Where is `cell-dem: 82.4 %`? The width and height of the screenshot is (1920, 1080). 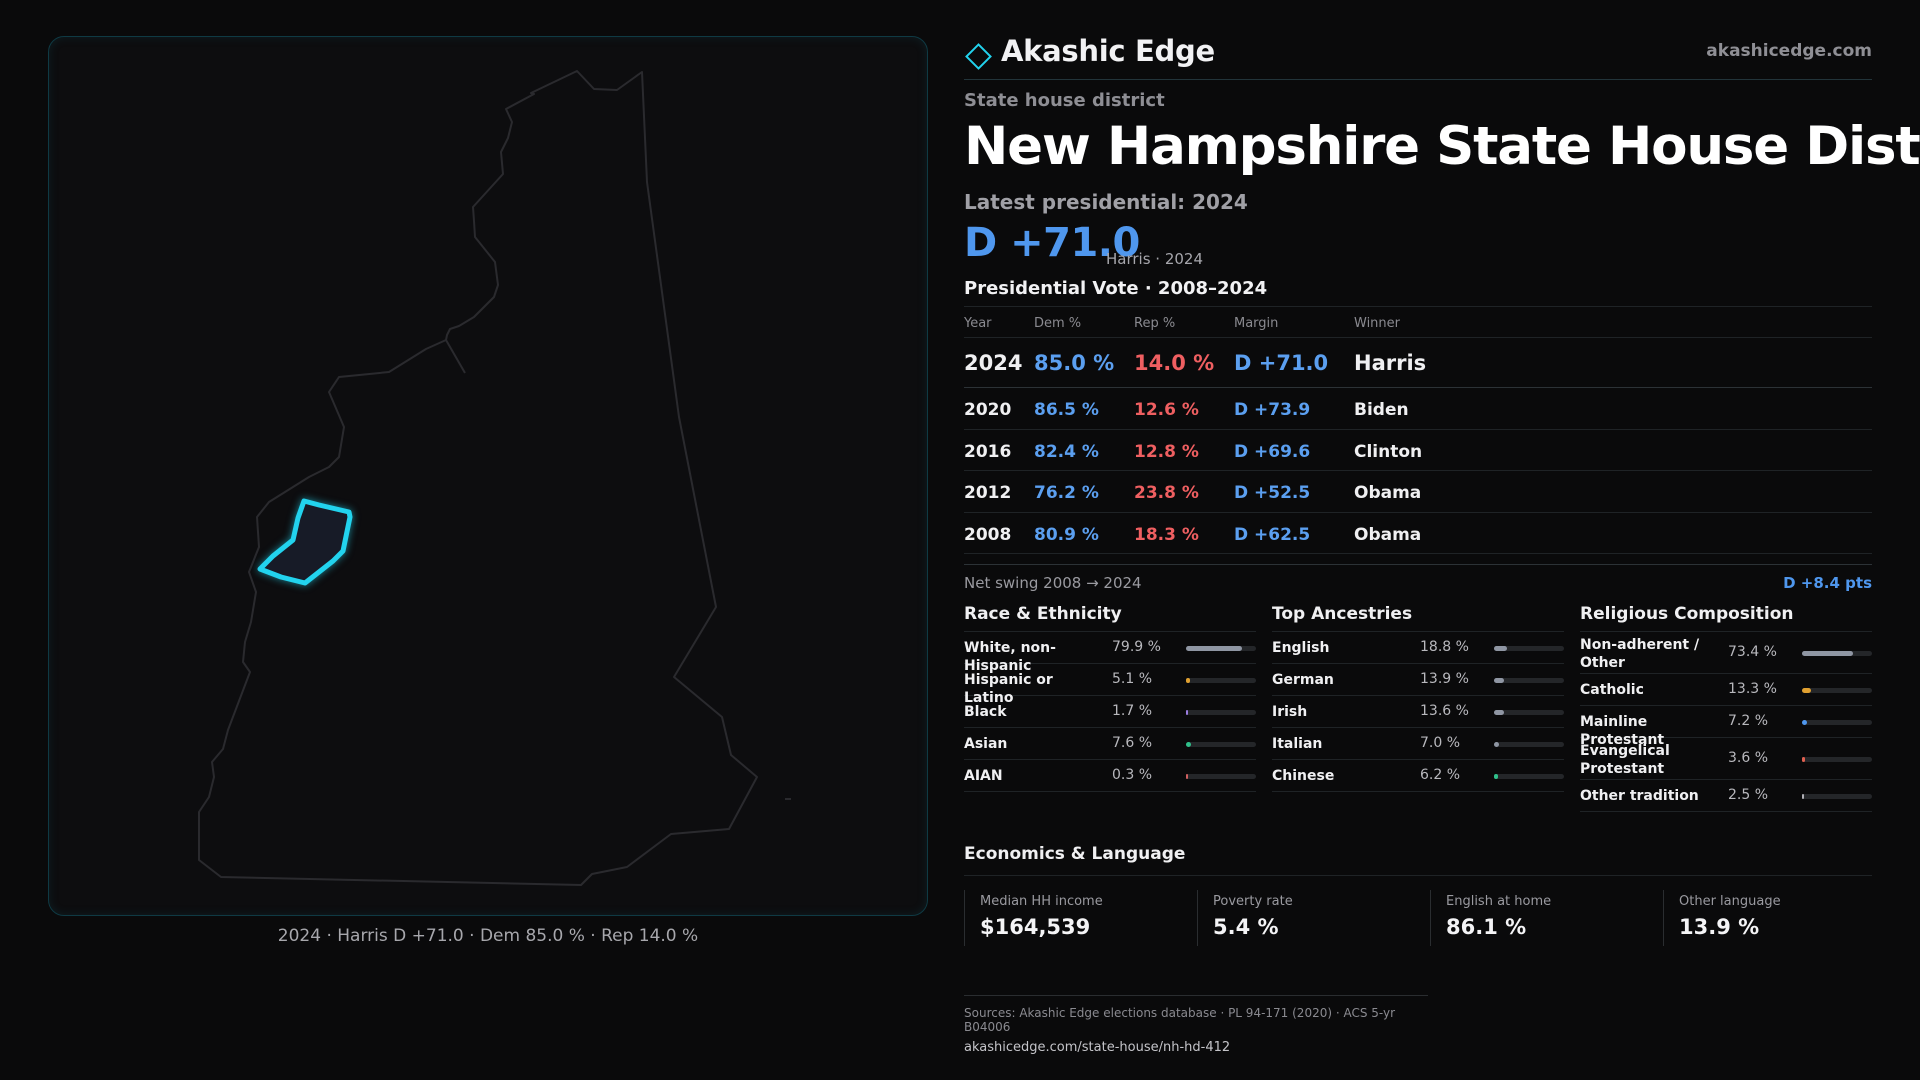
cell-dem: 82.4 % is located at coordinates (1066, 451).